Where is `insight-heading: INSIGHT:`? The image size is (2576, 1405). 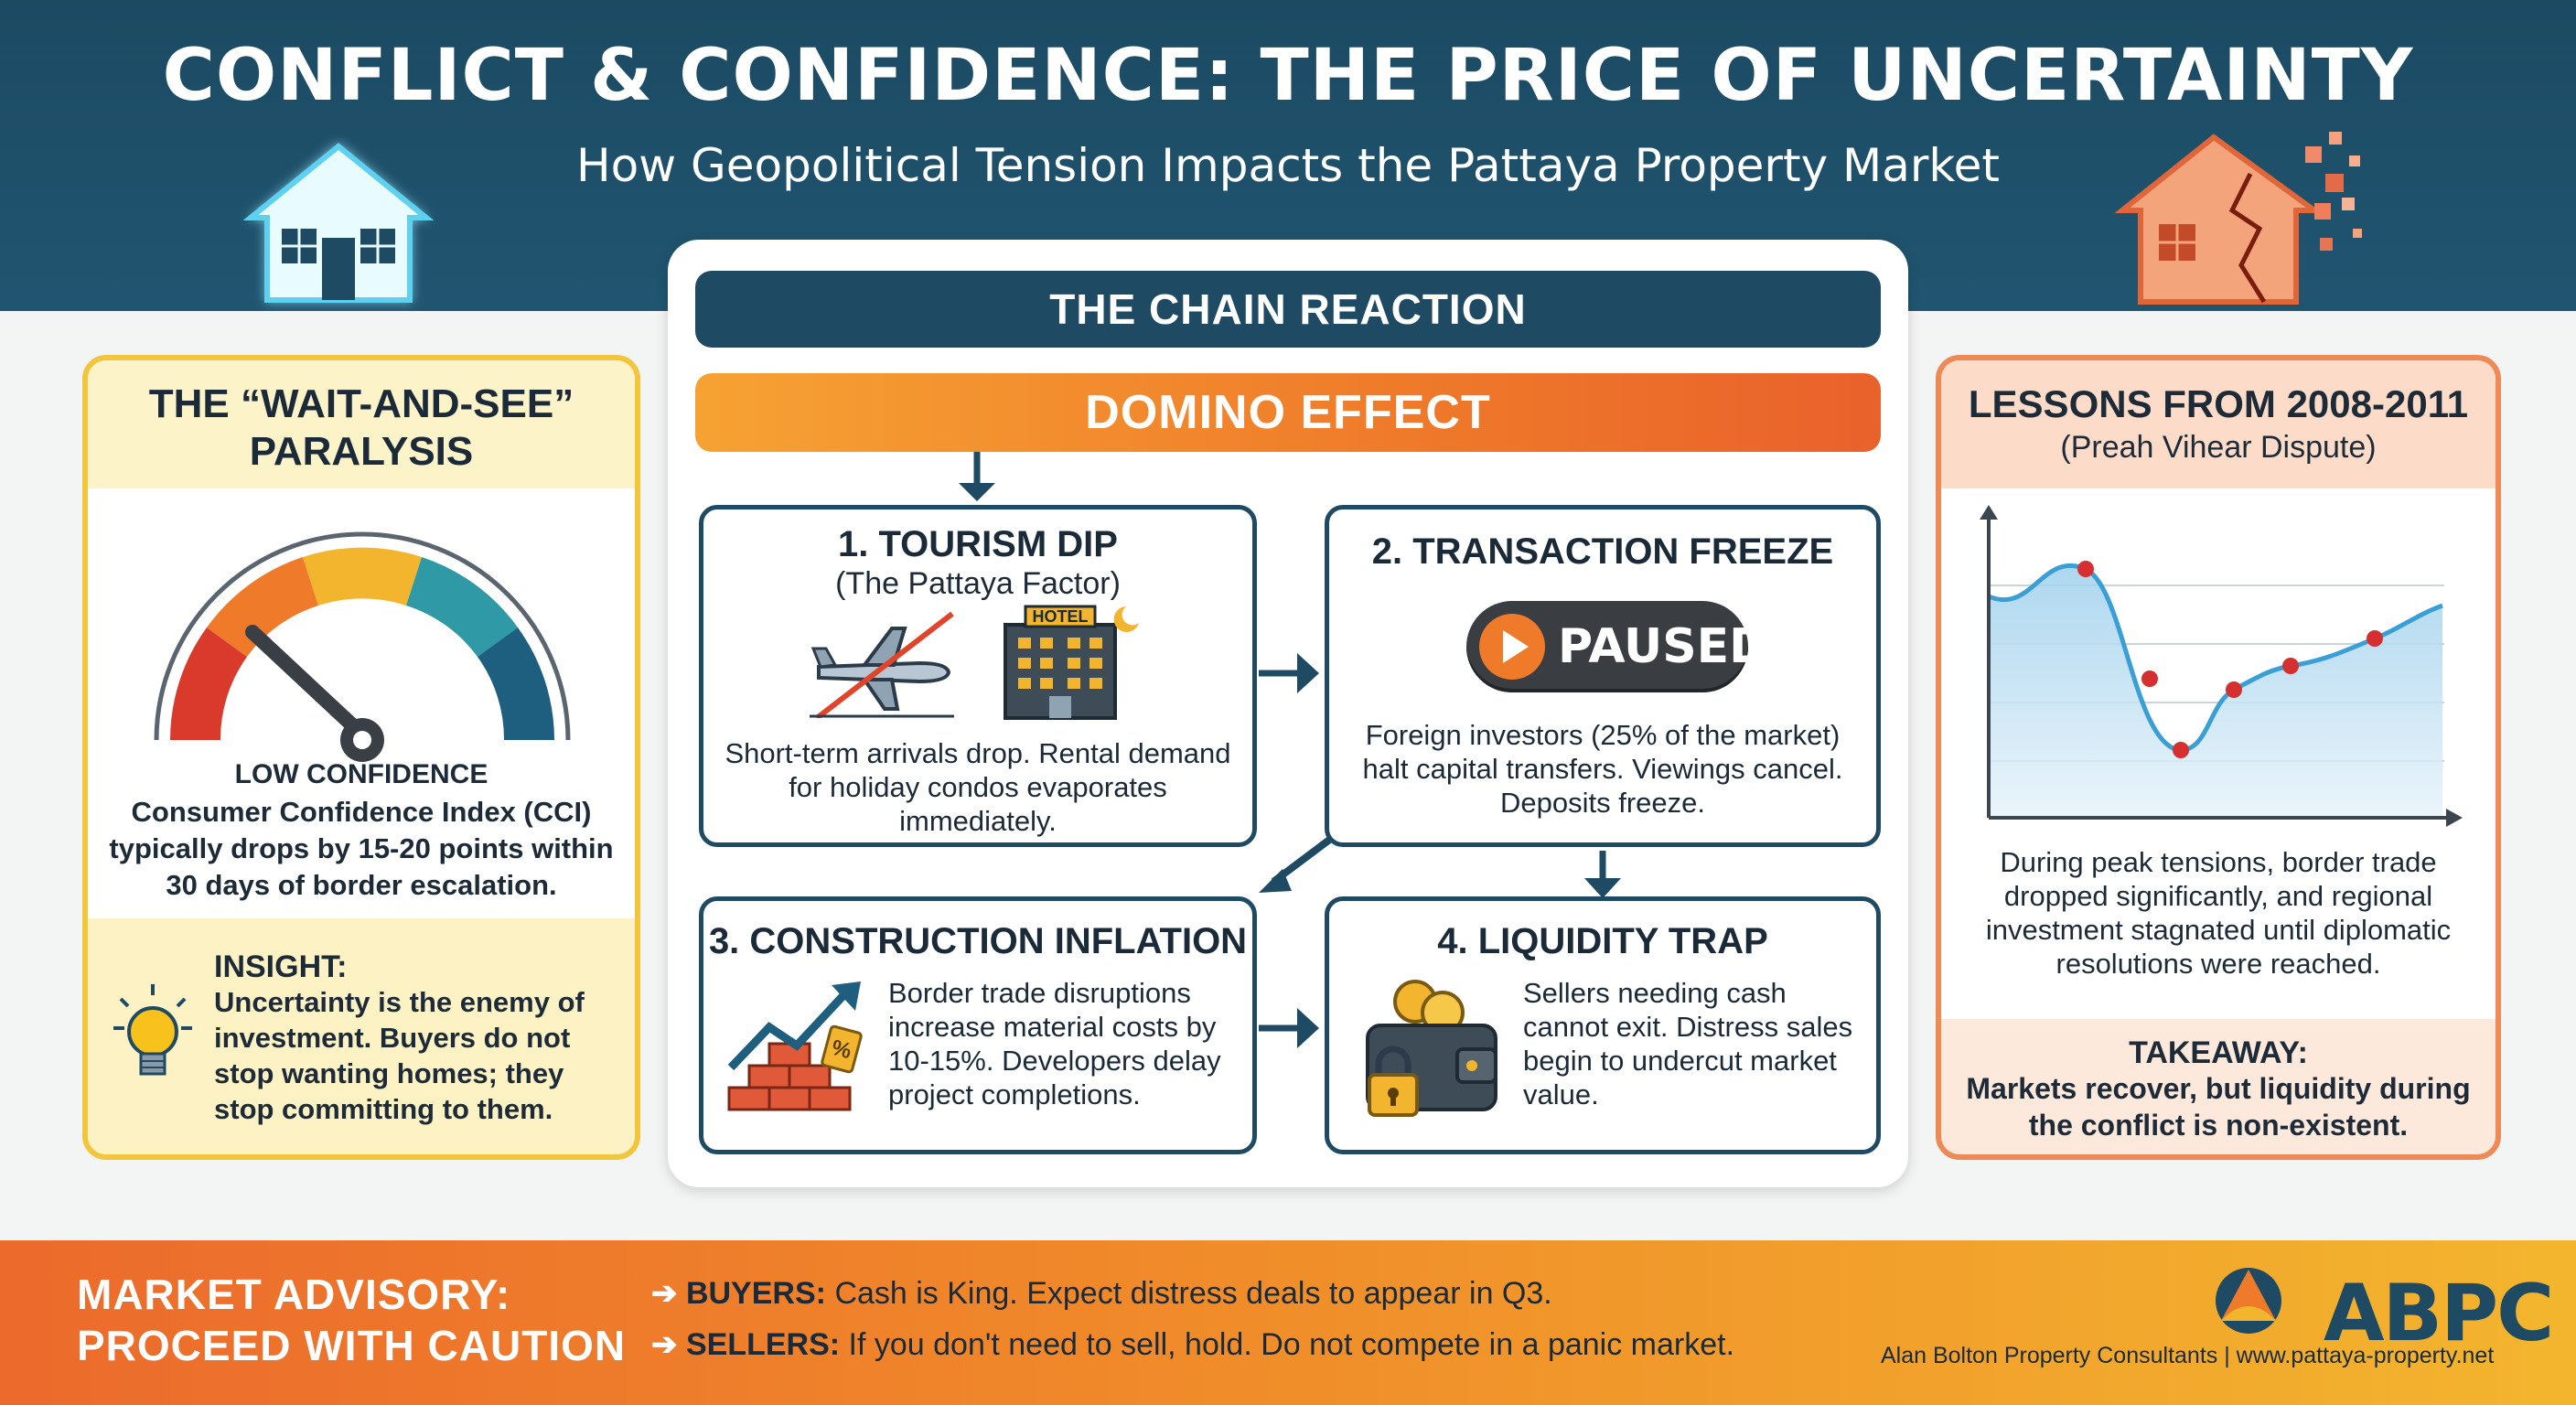 insight-heading: INSIGHT: is located at coordinates (281, 966).